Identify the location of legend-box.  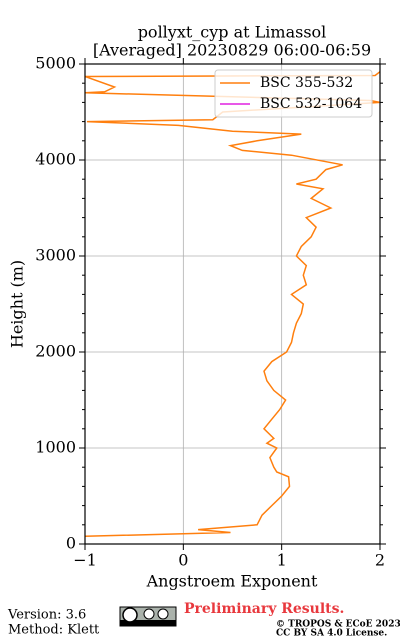
(293, 93).